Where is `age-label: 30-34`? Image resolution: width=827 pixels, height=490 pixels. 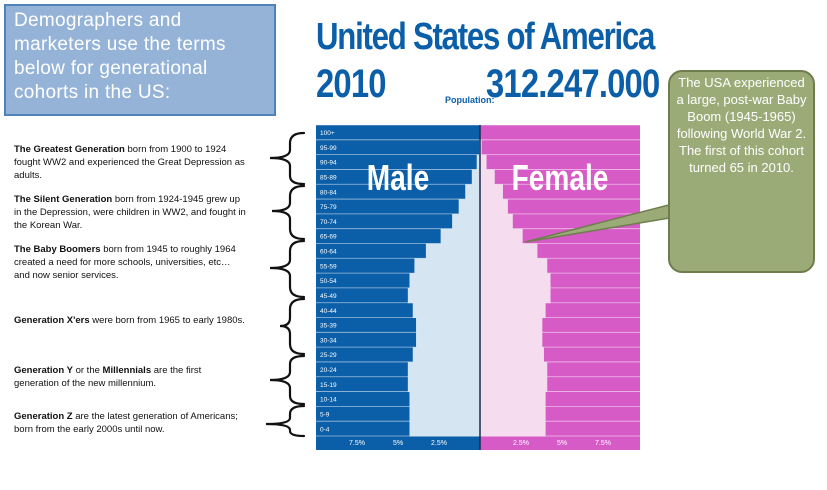 age-label: 30-34 is located at coordinates (328, 340).